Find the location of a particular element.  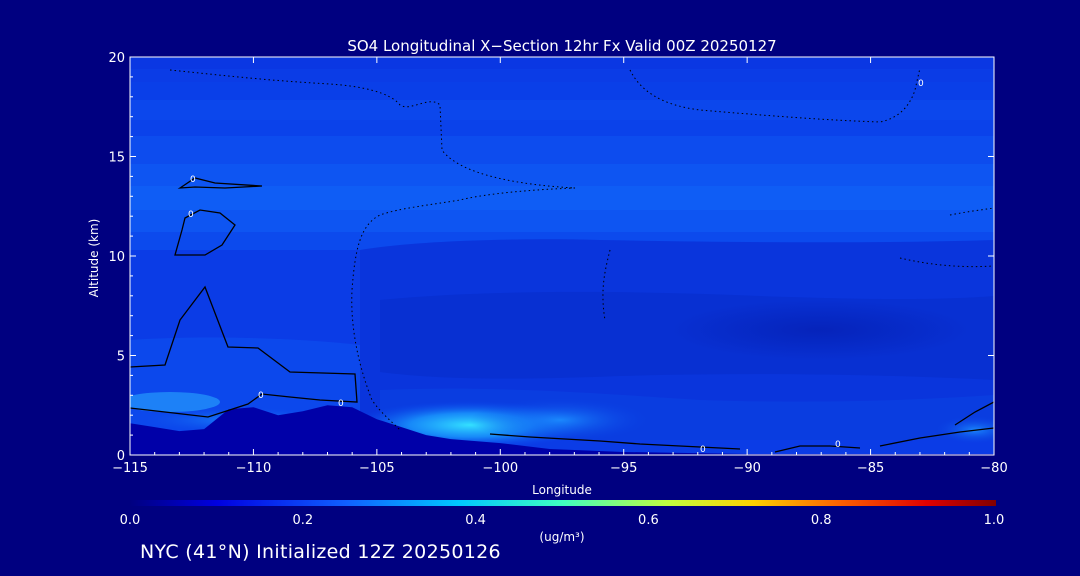

x-tick-label: −110 is located at coordinates (254, 468).